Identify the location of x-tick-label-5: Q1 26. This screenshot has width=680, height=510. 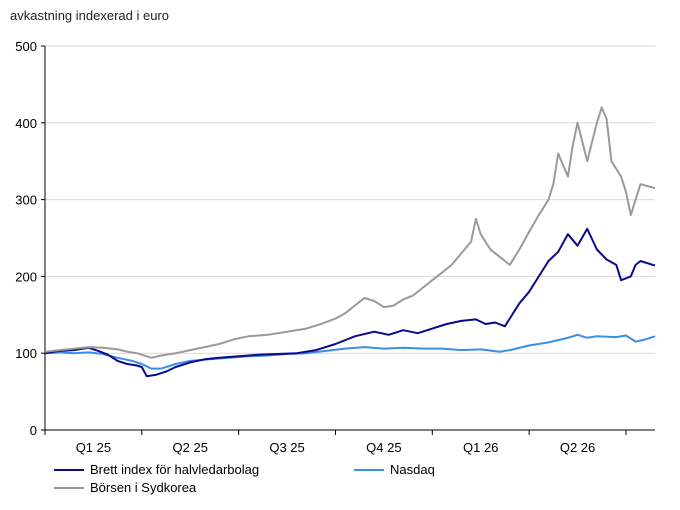
(480, 447).